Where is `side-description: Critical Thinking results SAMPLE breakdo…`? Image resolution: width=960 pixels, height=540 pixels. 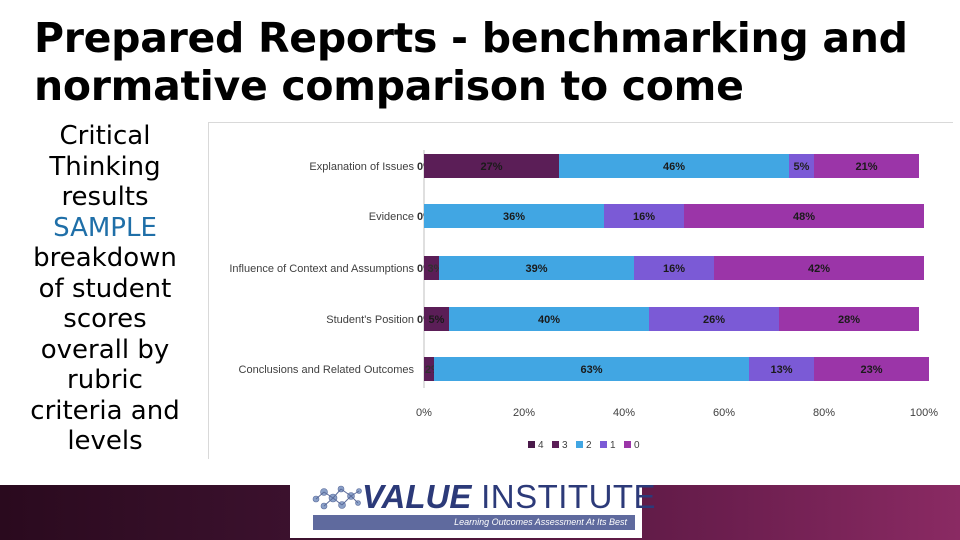 side-description: Critical Thinking results SAMPLE breakdo… is located at coordinates (105, 289).